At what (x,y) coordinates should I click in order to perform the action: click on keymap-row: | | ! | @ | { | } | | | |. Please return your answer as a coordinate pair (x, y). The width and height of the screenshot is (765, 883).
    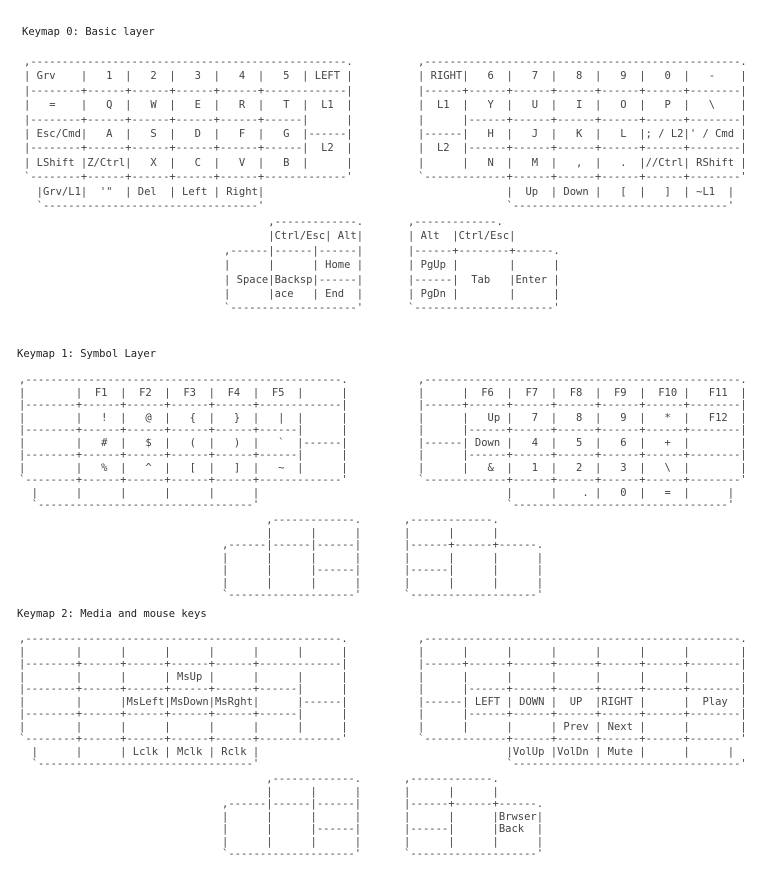
    Looking at the image, I should click on (183, 417).